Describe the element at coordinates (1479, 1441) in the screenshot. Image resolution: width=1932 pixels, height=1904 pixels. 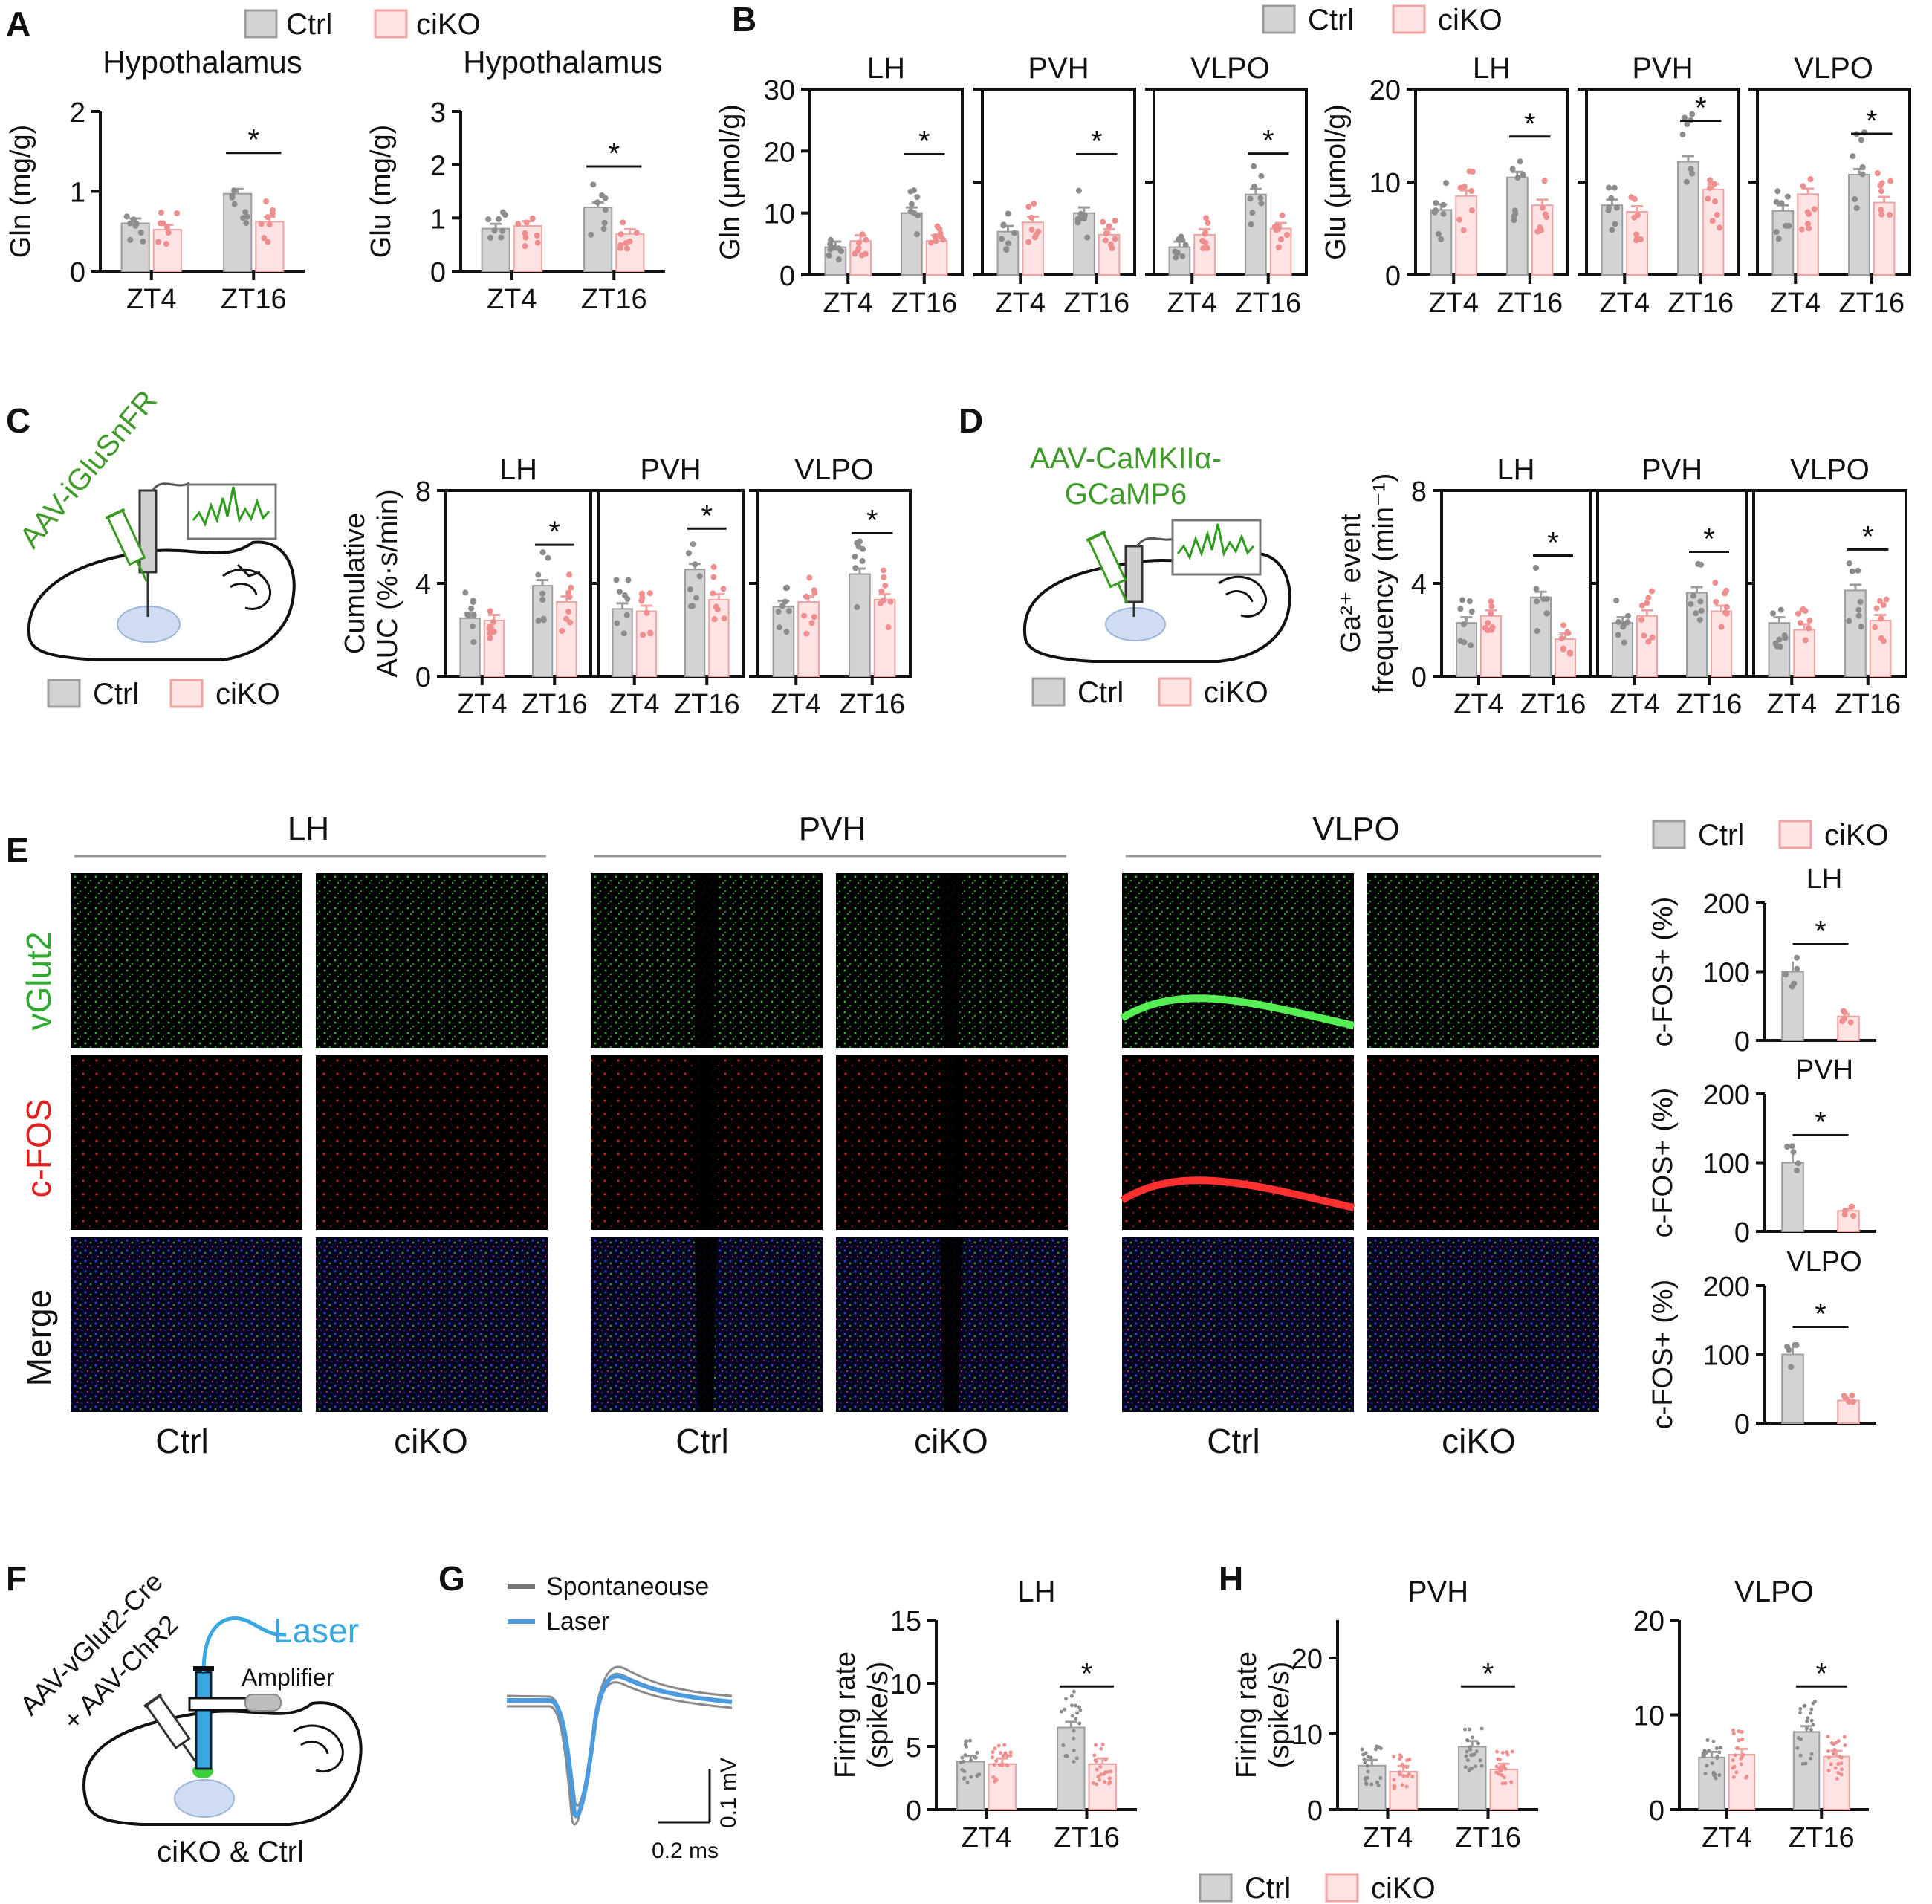
I see `column-label-ciko-vlpo: ciKO` at that location.